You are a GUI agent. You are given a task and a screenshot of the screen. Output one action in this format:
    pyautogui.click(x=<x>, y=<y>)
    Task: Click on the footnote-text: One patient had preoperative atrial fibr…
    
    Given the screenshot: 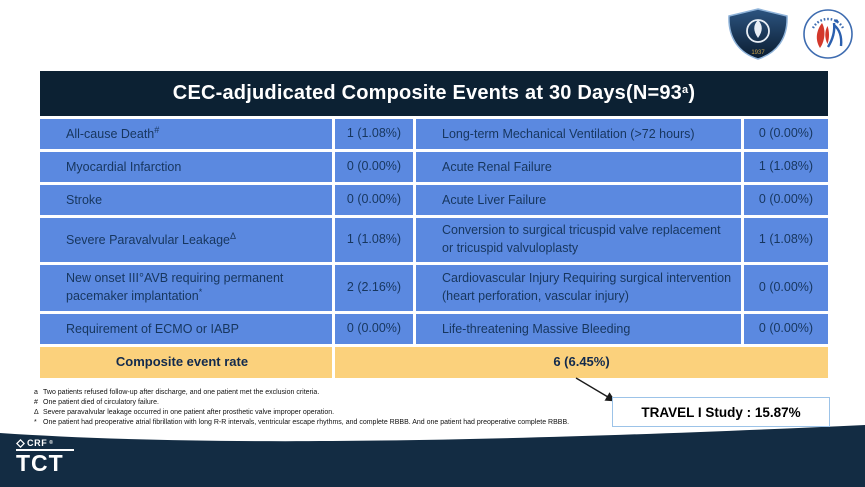 What is the action you would take?
    pyautogui.click(x=306, y=422)
    